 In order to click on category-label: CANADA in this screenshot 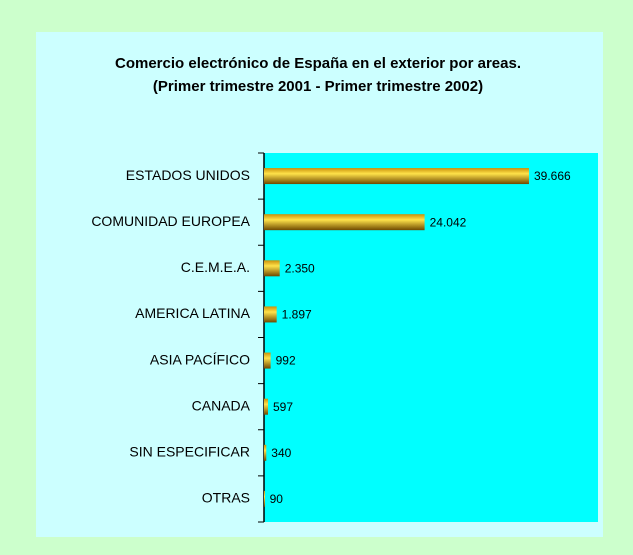, I will do `click(221, 405)`.